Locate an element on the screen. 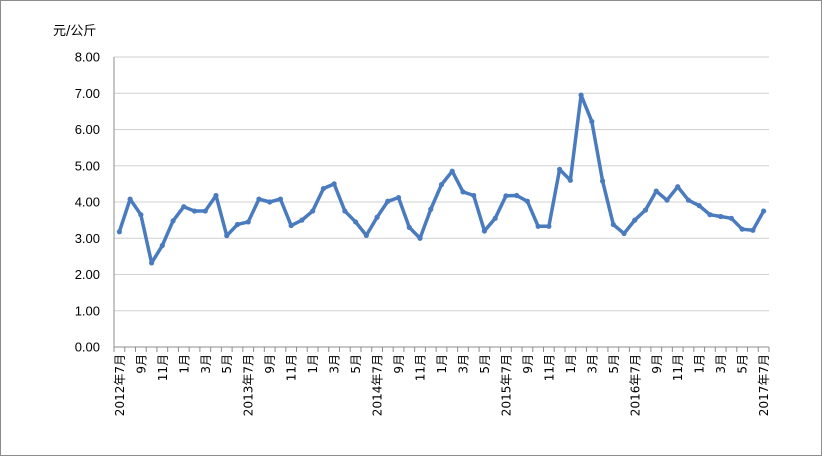 Image resolution: width=822 pixels, height=456 pixels. y-tick-label: 4.00 is located at coordinates (87, 202).